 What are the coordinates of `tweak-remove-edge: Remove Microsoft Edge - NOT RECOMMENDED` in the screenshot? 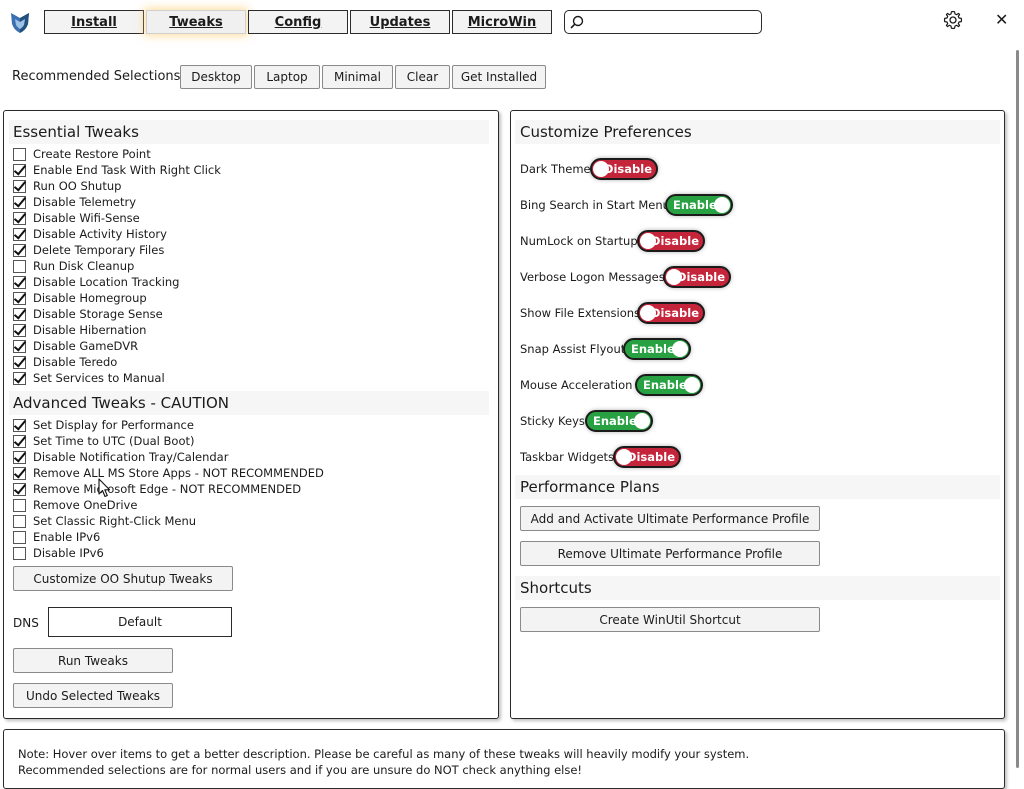 It's located at (157, 489).